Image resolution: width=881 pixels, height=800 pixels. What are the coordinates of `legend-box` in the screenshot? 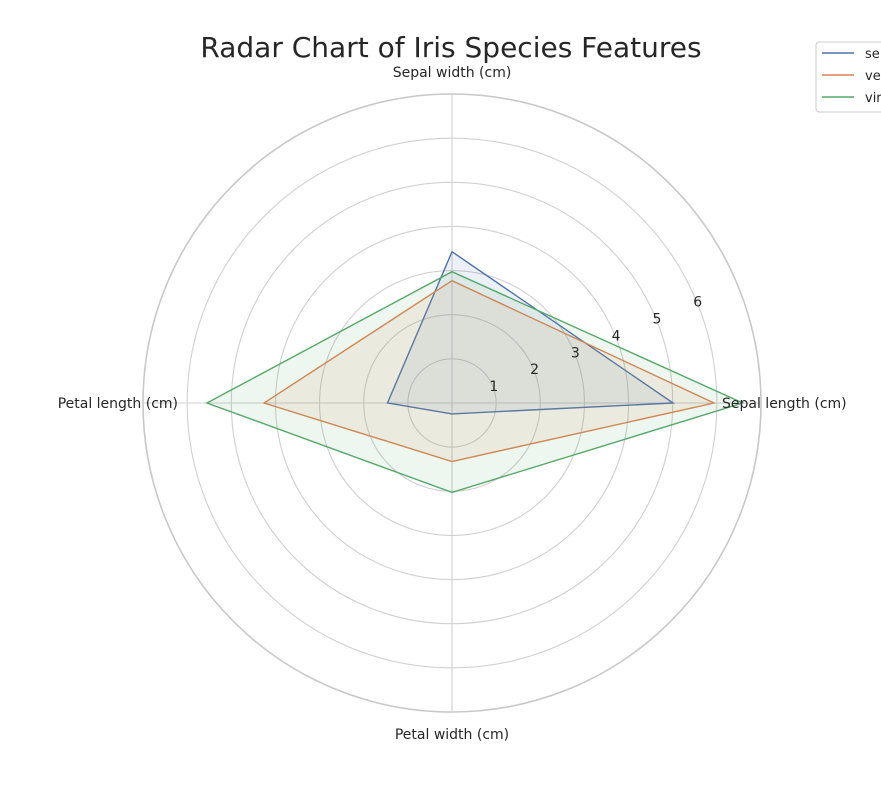 It's located at (848, 77).